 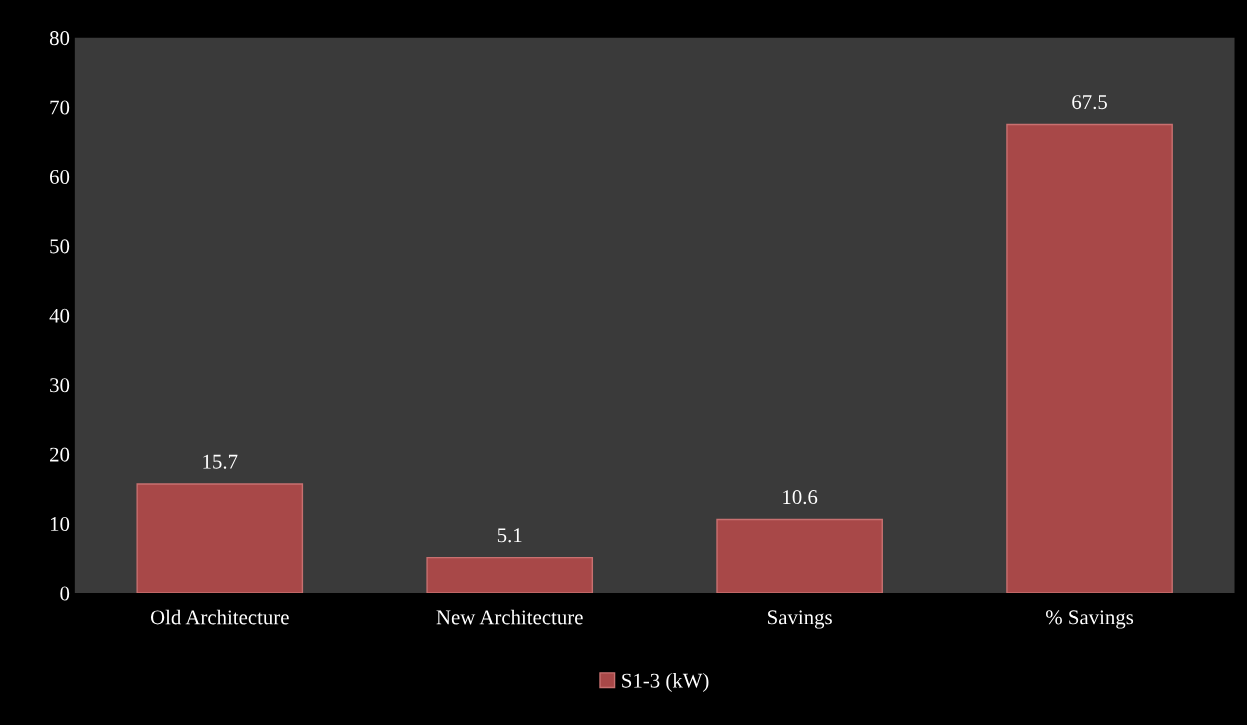 What do you see at coordinates (60, 454) in the screenshot?
I see `y-tick-label: 20` at bounding box center [60, 454].